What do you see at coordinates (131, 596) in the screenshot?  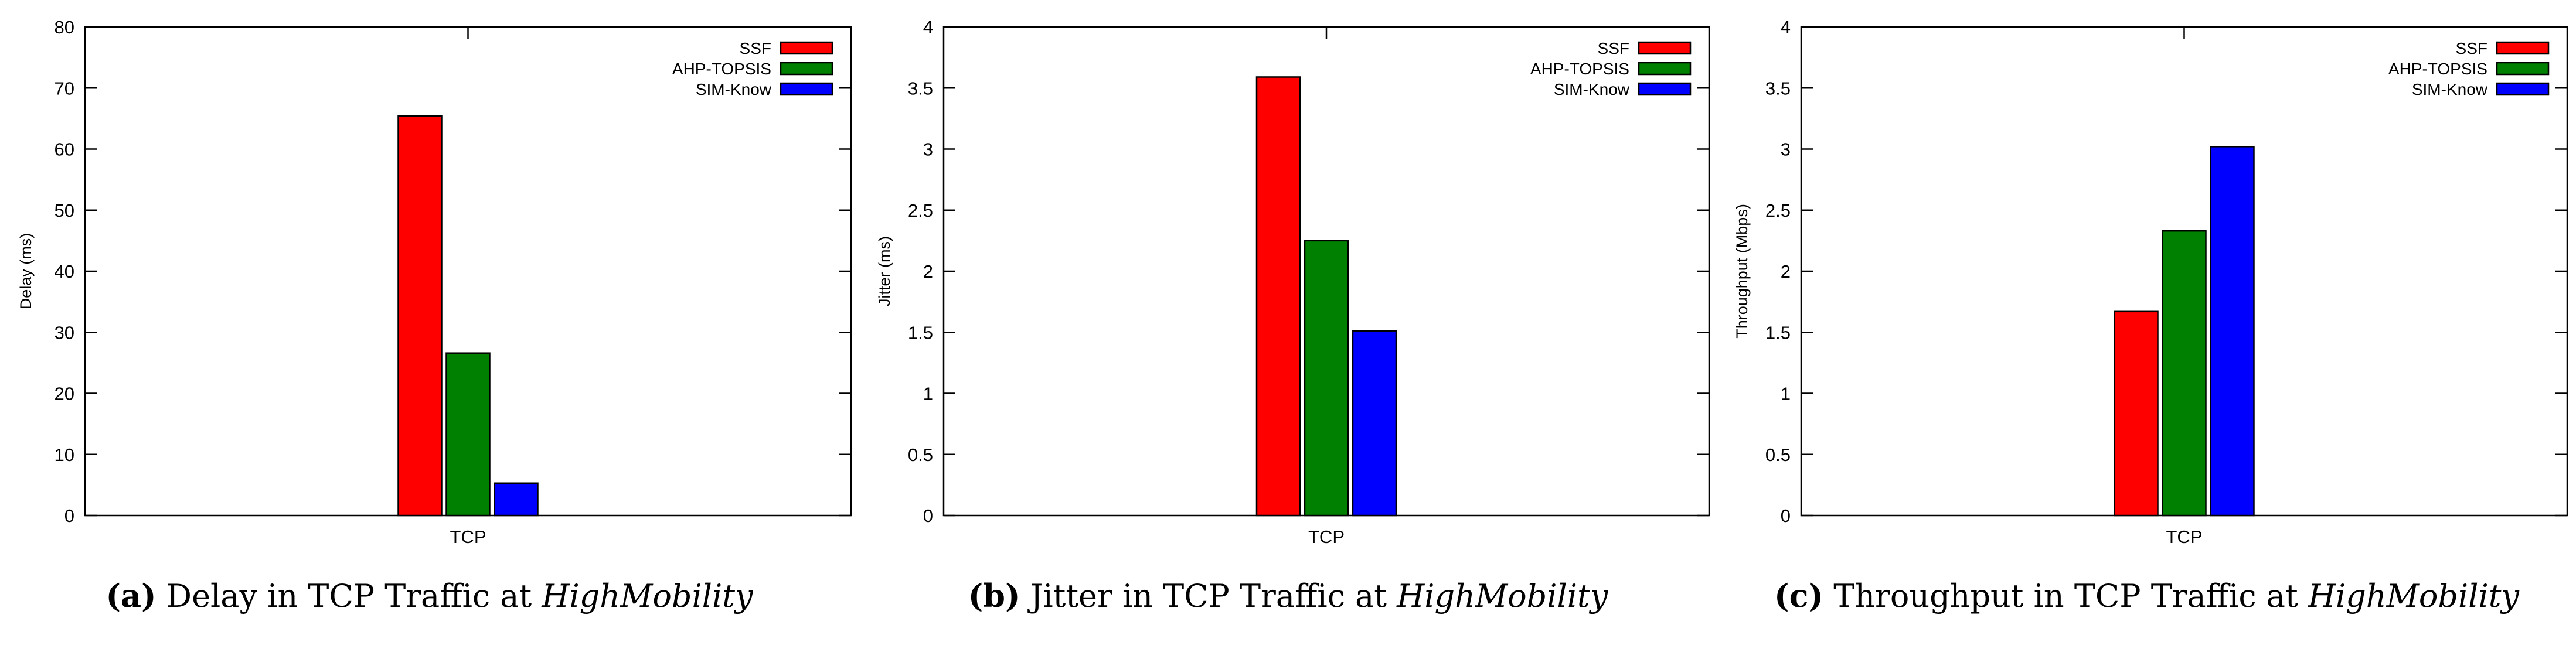 I see `caption-letter: (a)` at bounding box center [131, 596].